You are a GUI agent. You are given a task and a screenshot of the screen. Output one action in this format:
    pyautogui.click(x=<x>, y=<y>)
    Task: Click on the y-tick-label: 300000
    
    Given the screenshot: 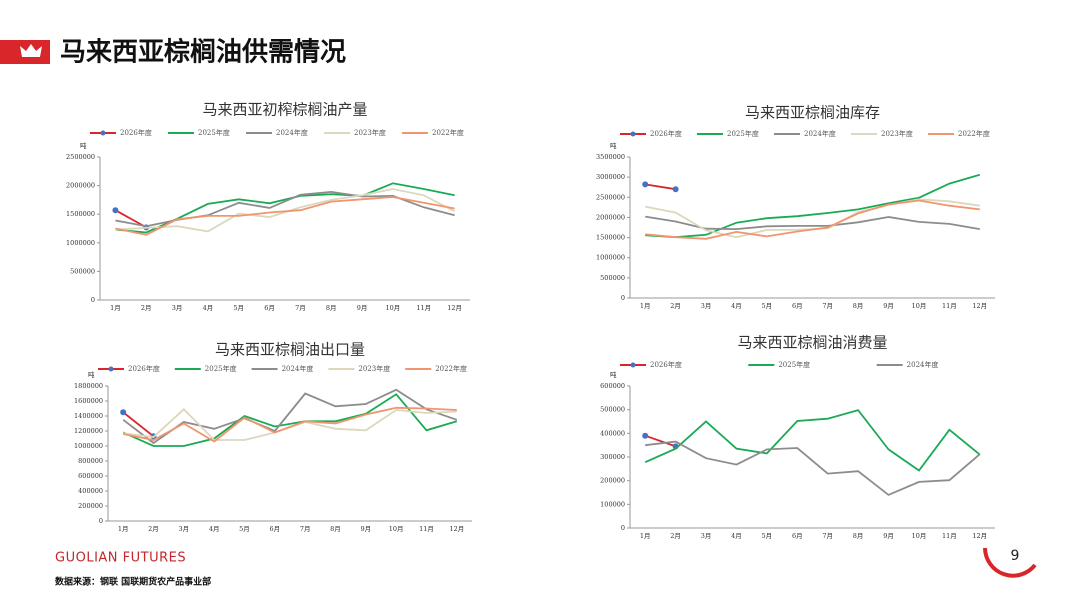 What is the action you would take?
    pyautogui.click(x=612, y=457)
    